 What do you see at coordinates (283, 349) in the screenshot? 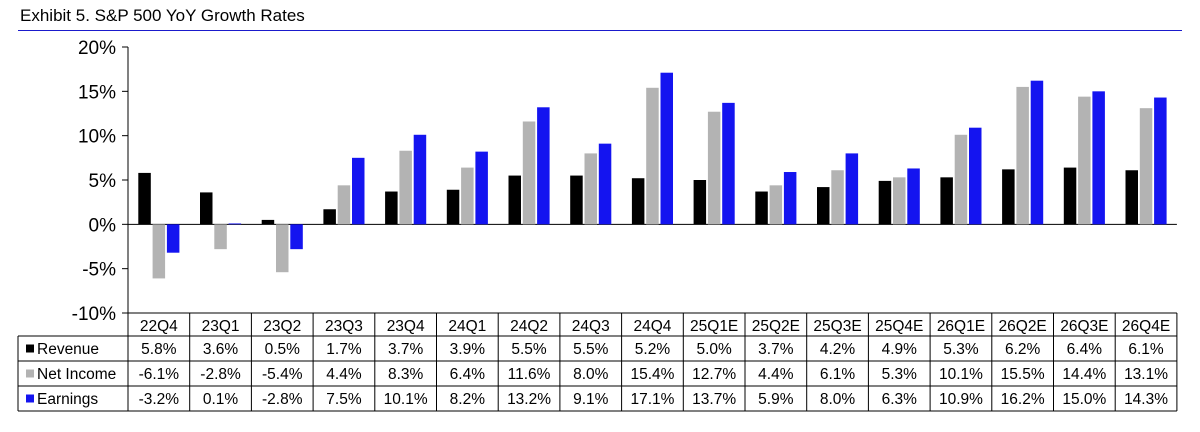
I see `data-label: 0.5%` at bounding box center [283, 349].